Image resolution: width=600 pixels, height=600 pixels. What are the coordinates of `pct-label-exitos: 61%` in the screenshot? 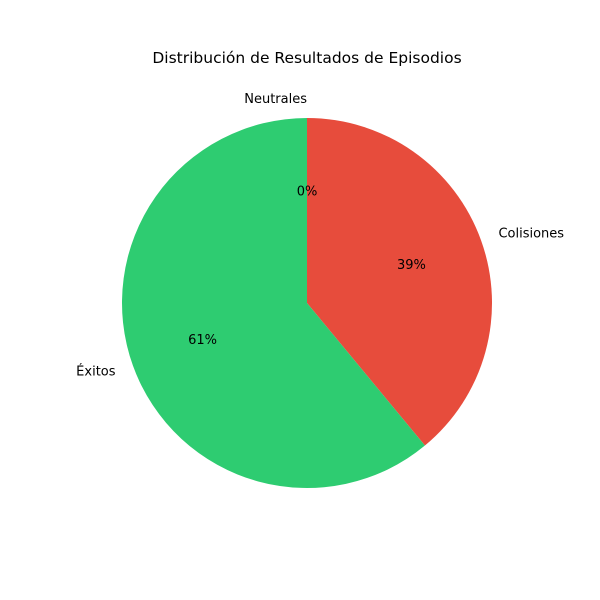 It's located at (202, 340).